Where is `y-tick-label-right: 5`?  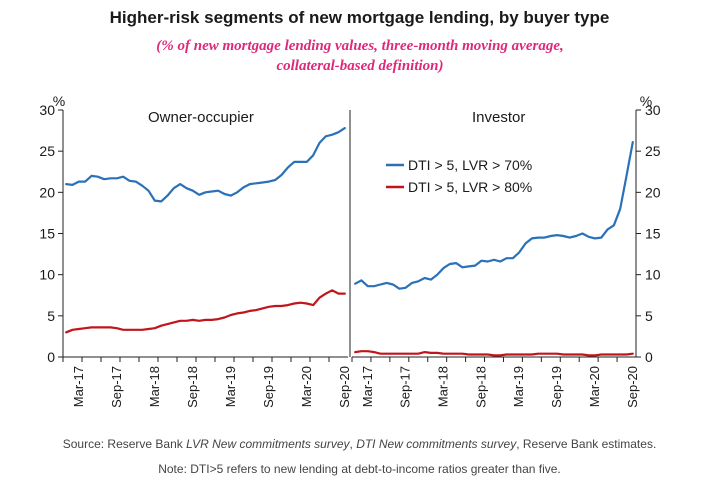 y-tick-label-right: 5 is located at coordinates (649, 316).